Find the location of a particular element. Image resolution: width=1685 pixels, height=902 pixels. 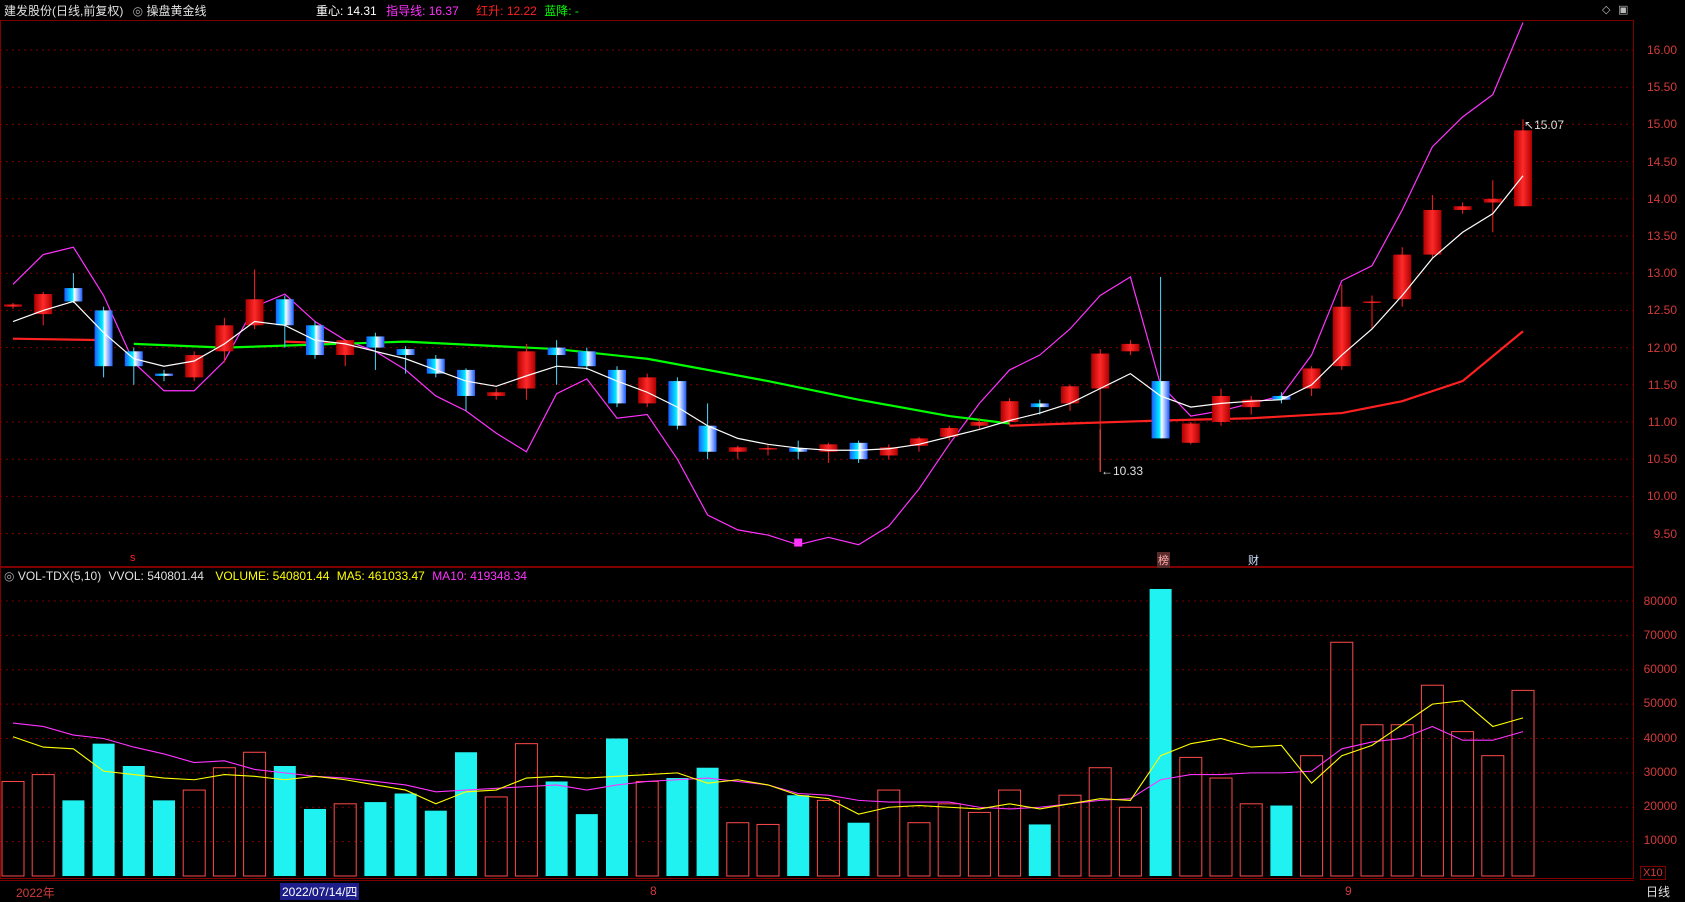

volume-unit: X10 is located at coordinates (1653, 873).